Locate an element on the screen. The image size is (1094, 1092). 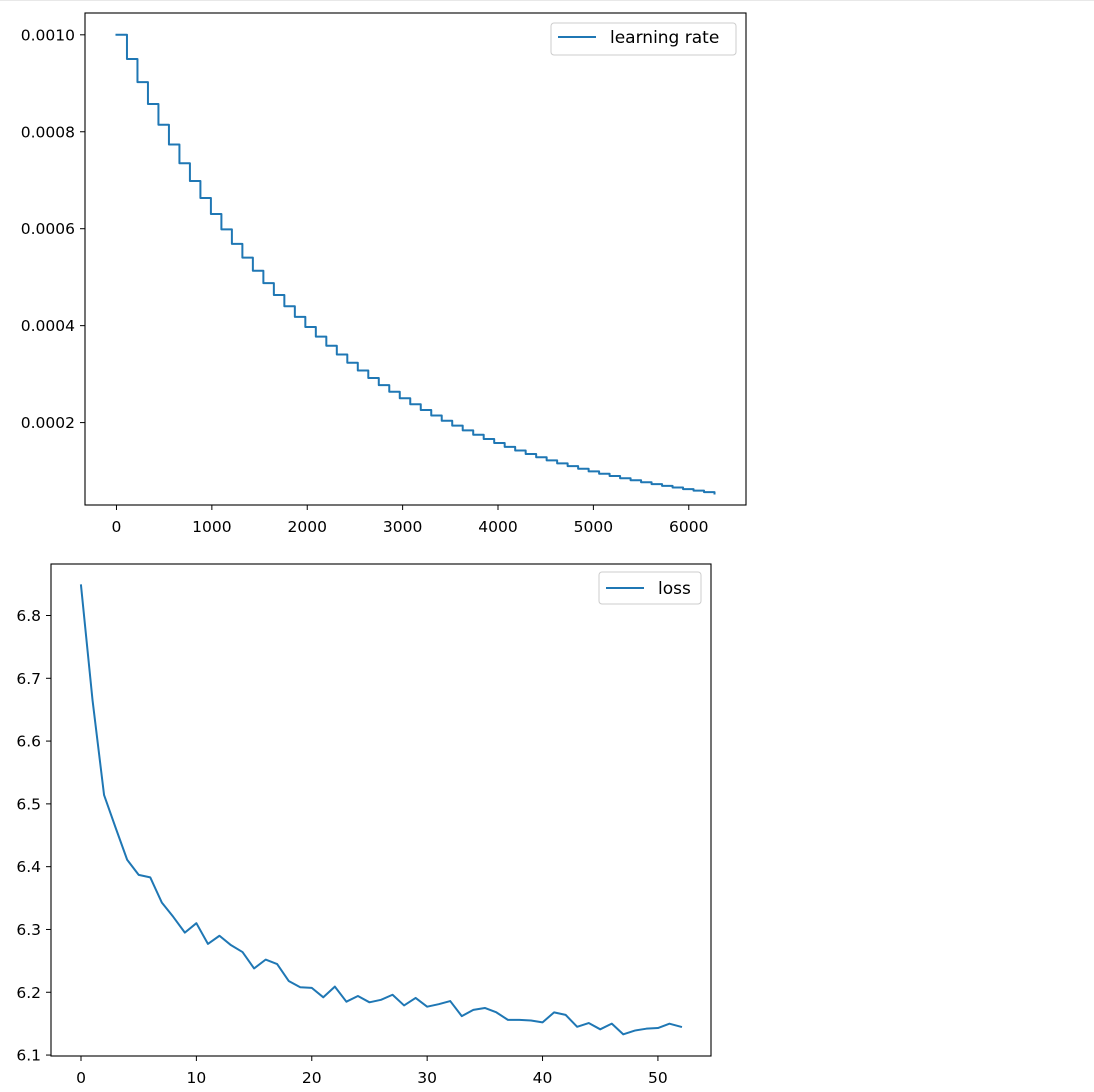
loss-legend-box is located at coordinates (650, 588).